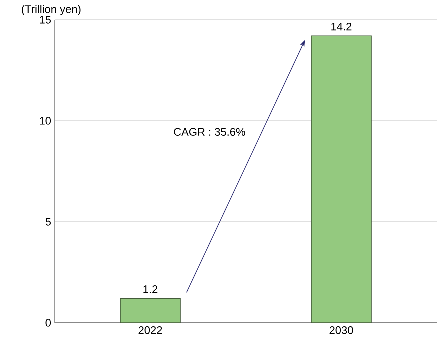  What do you see at coordinates (150, 330) in the screenshot?
I see `x-tick-label: 2022` at bounding box center [150, 330].